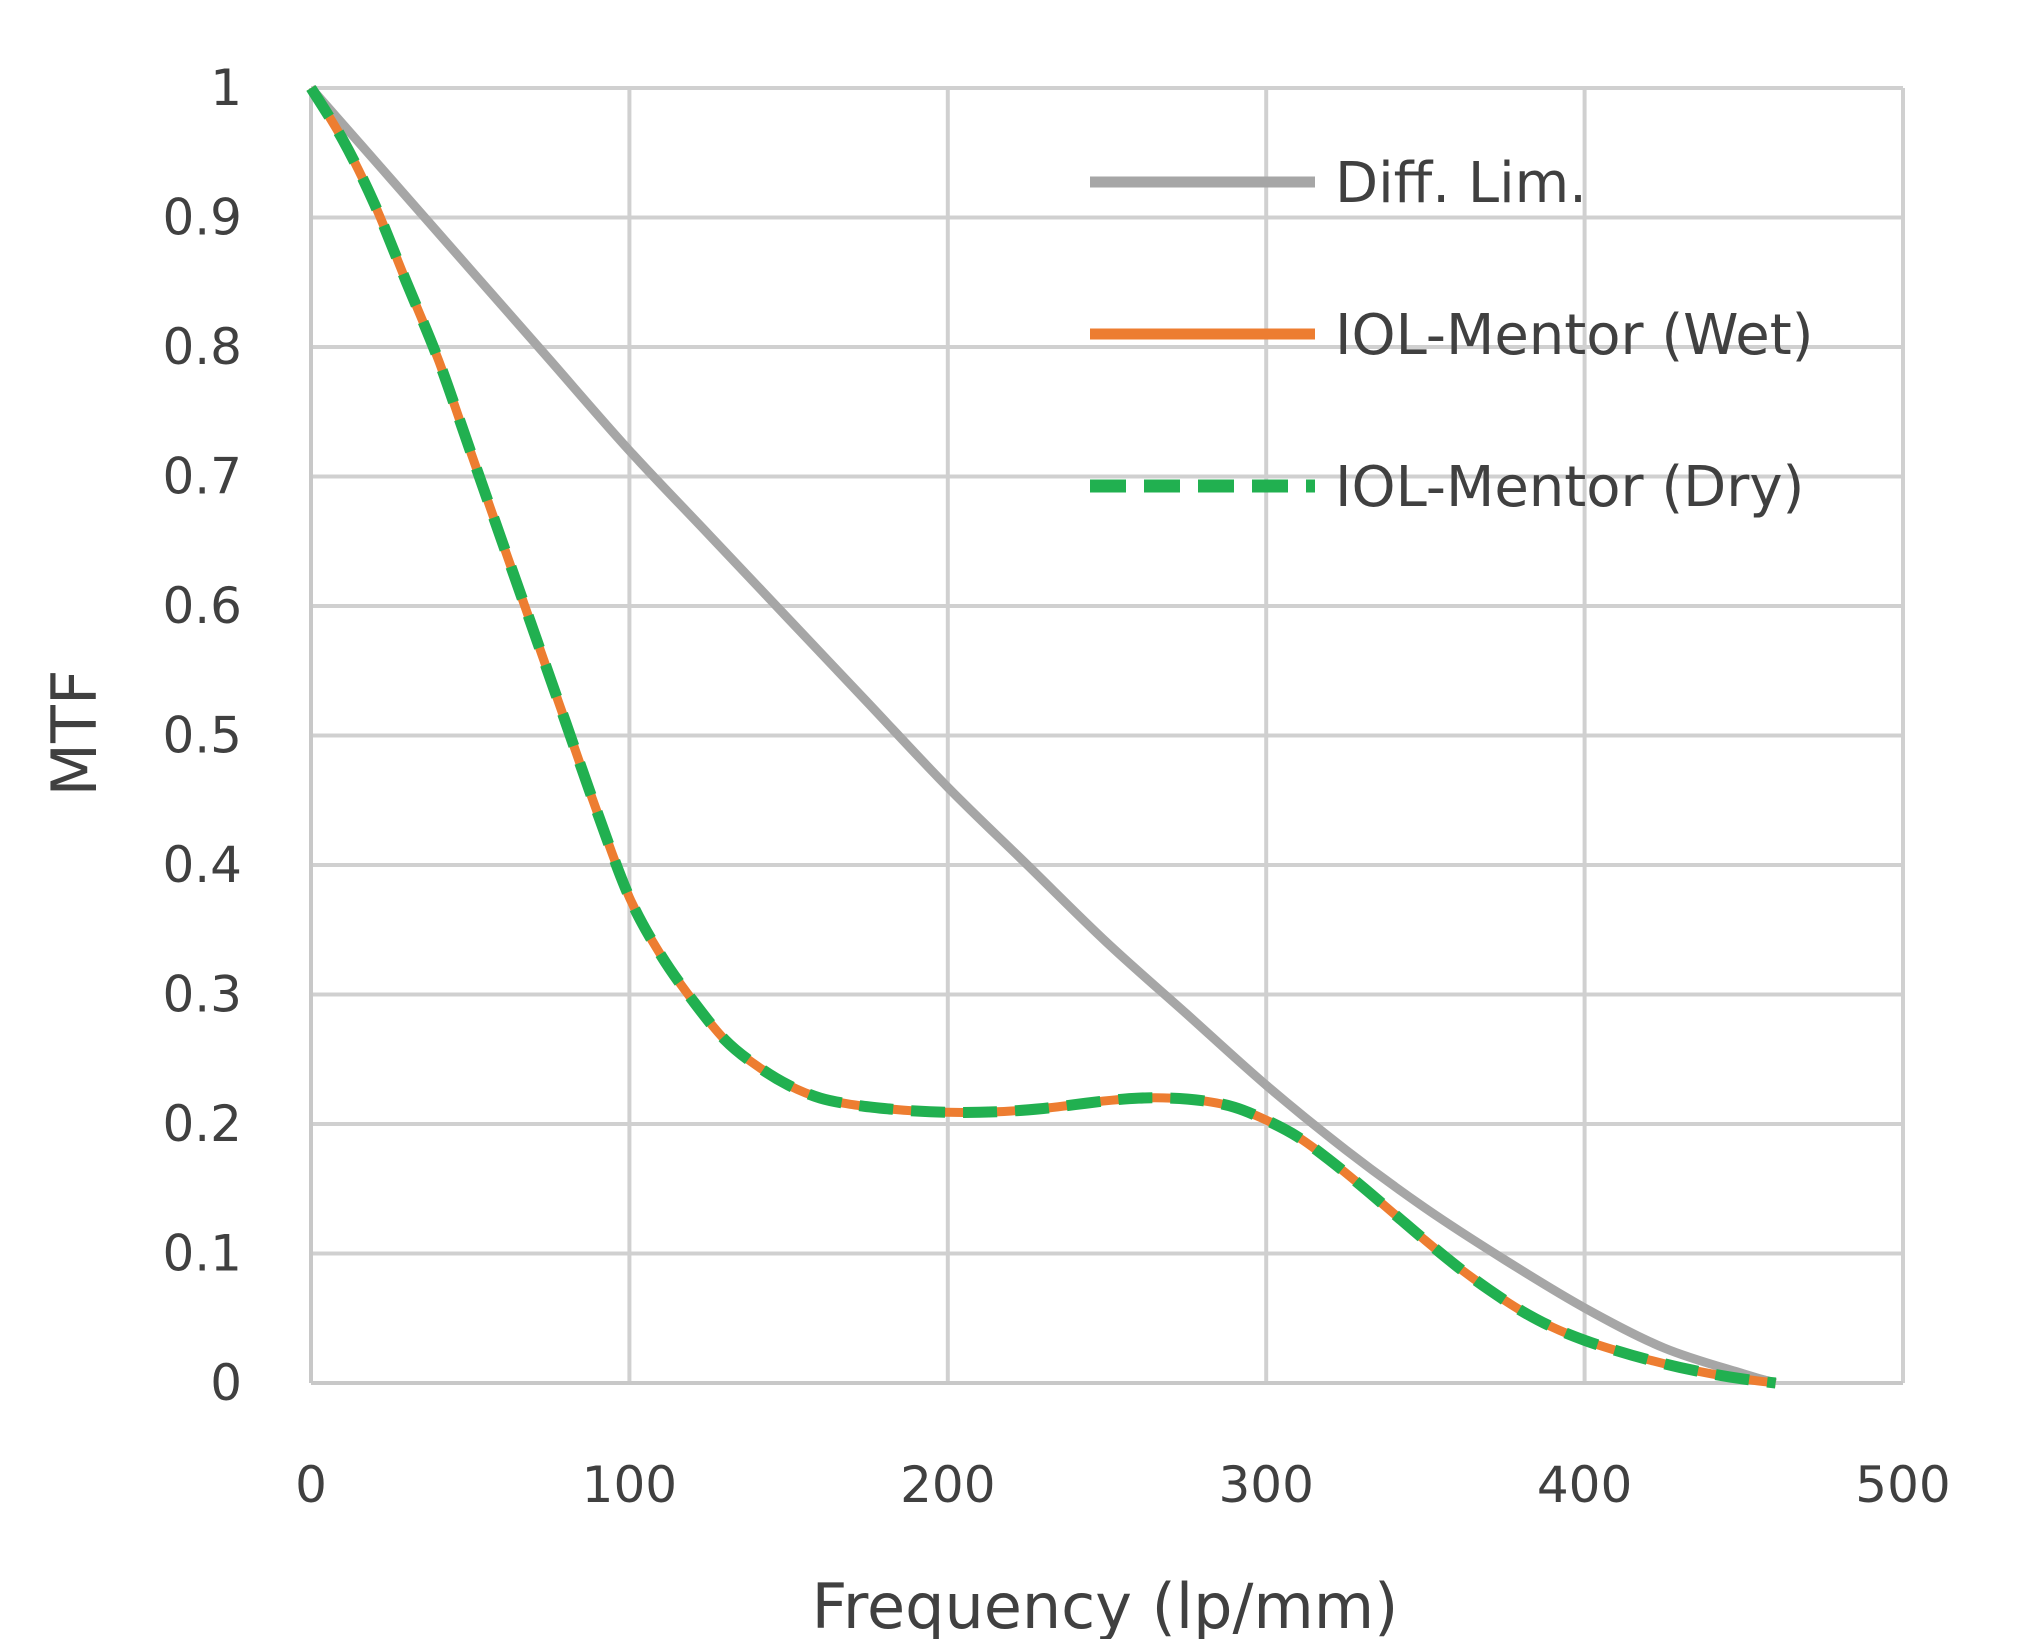 The height and width of the screenshot is (1639, 2021). I want to click on y-tick-label: 0, so click(226, 1383).